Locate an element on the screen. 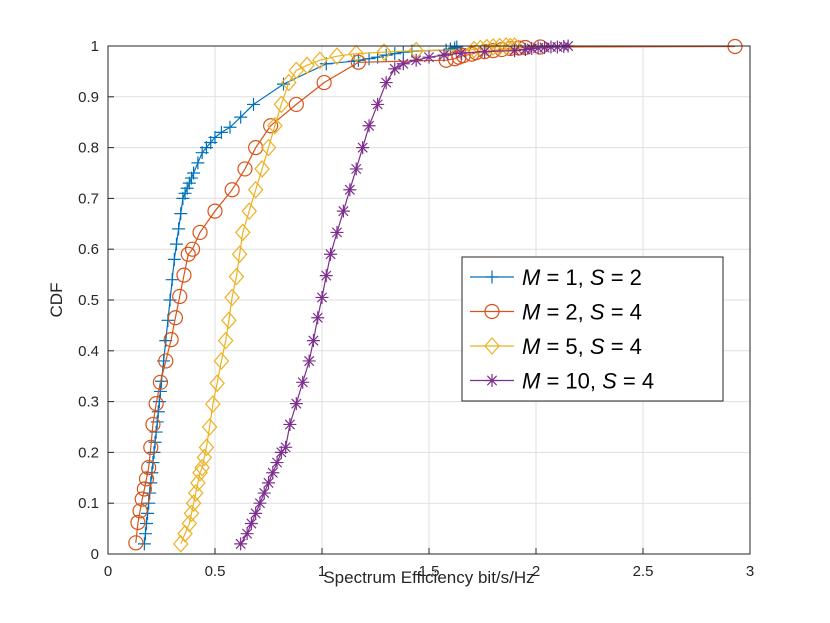 The width and height of the screenshot is (830, 623). x-tick-label: 2 is located at coordinates (536, 571).